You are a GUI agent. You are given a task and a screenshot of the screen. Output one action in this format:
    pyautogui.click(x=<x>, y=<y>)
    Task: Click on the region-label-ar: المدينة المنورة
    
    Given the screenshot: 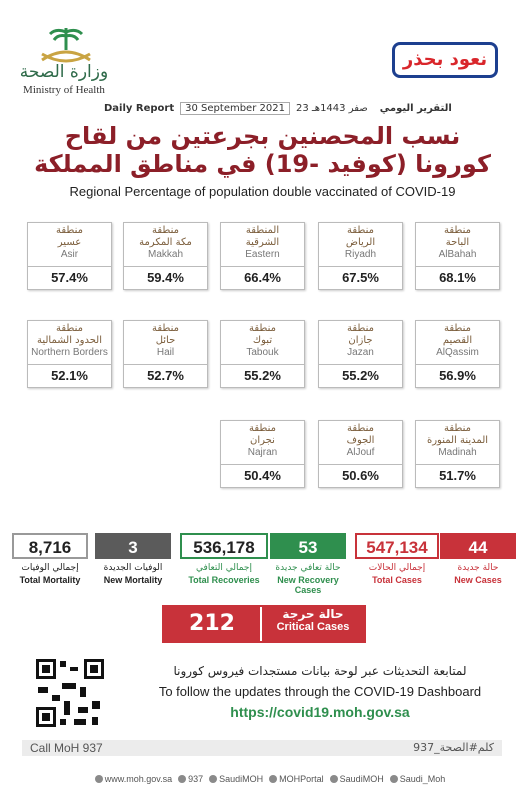 What is the action you would take?
    pyautogui.click(x=457, y=440)
    